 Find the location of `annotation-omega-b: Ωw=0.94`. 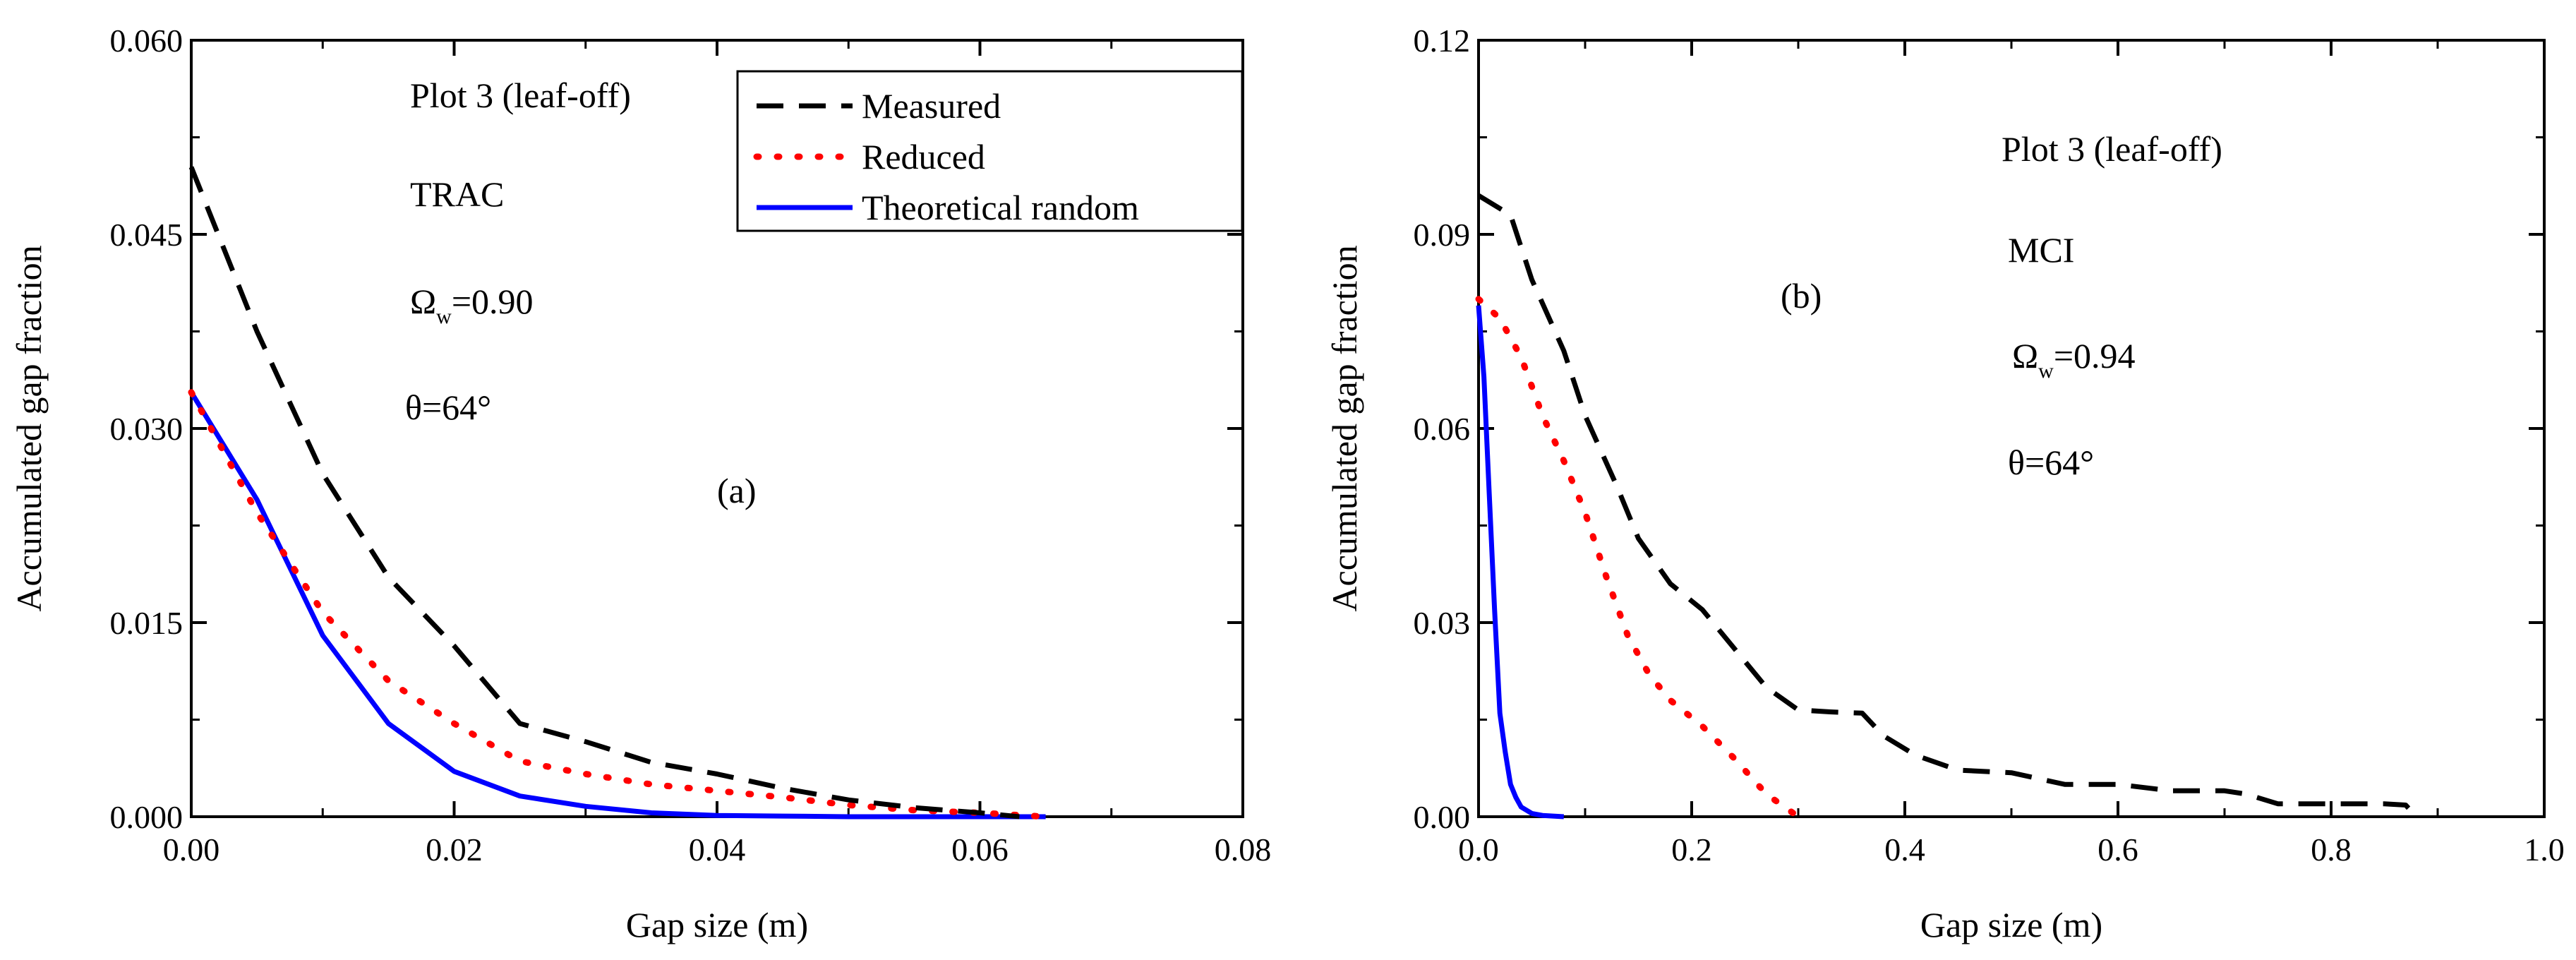

annotation-omega-b: Ωw=0.94 is located at coordinates (2074, 360).